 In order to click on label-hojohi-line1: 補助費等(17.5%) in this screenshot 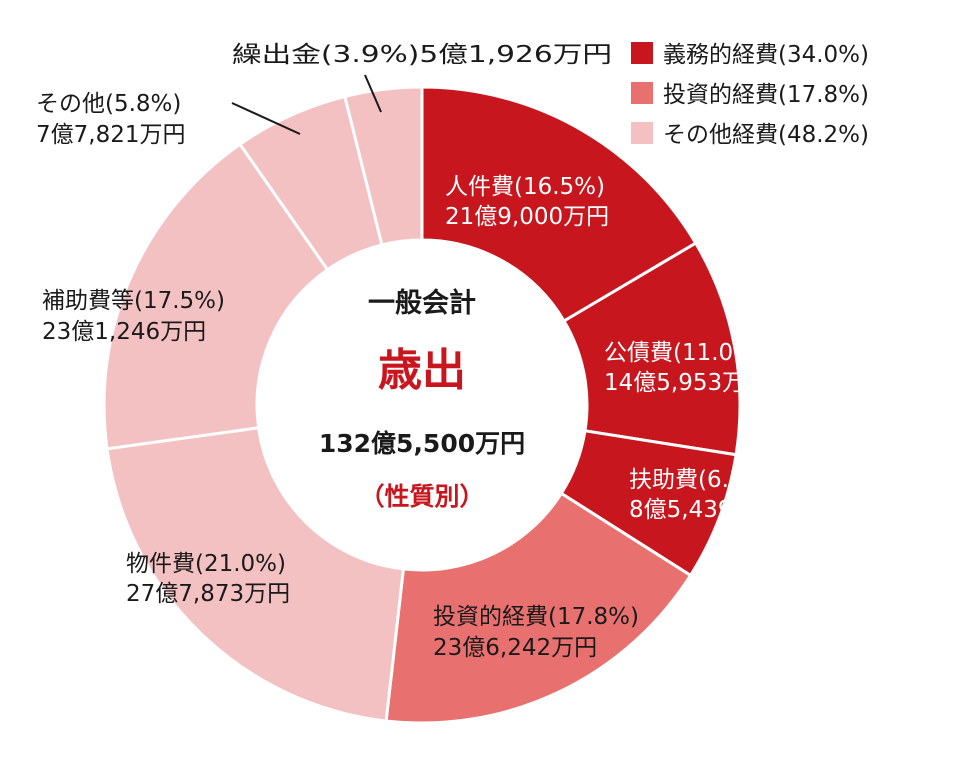, I will do `click(133, 301)`.